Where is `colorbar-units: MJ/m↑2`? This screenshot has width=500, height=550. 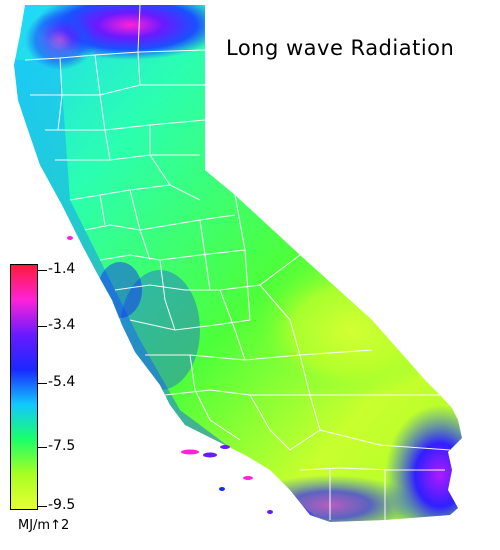
colorbar-units: MJ/m↑2 is located at coordinates (44, 525).